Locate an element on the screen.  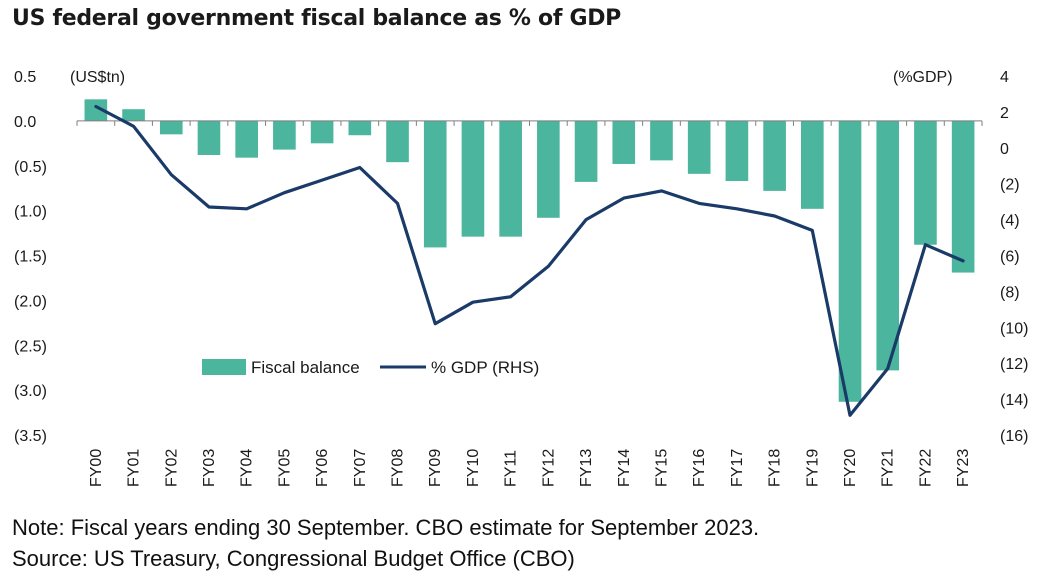
legend: Fiscal balance % GDP (RHS) is located at coordinates (370, 367).